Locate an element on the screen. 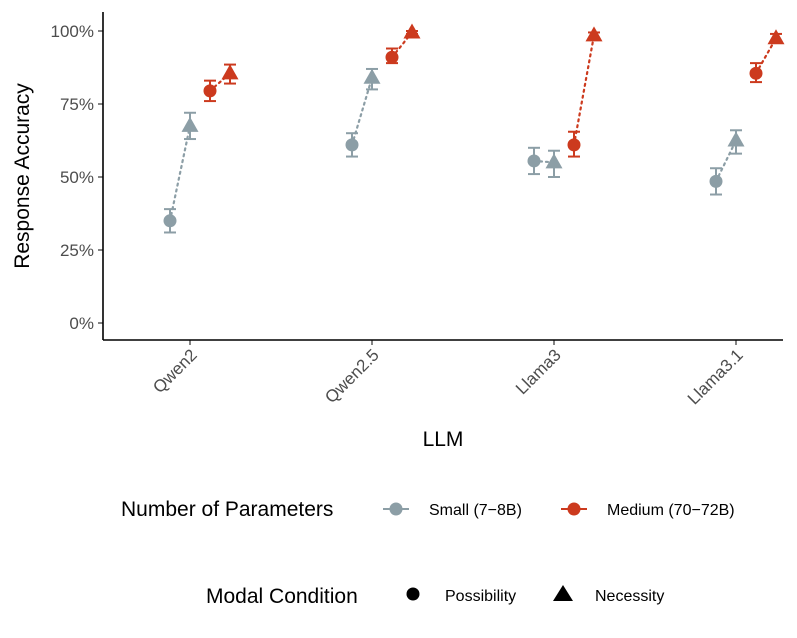 The height and width of the screenshot is (638, 797). x-tick-label: Llama3.1 is located at coordinates (715, 376).